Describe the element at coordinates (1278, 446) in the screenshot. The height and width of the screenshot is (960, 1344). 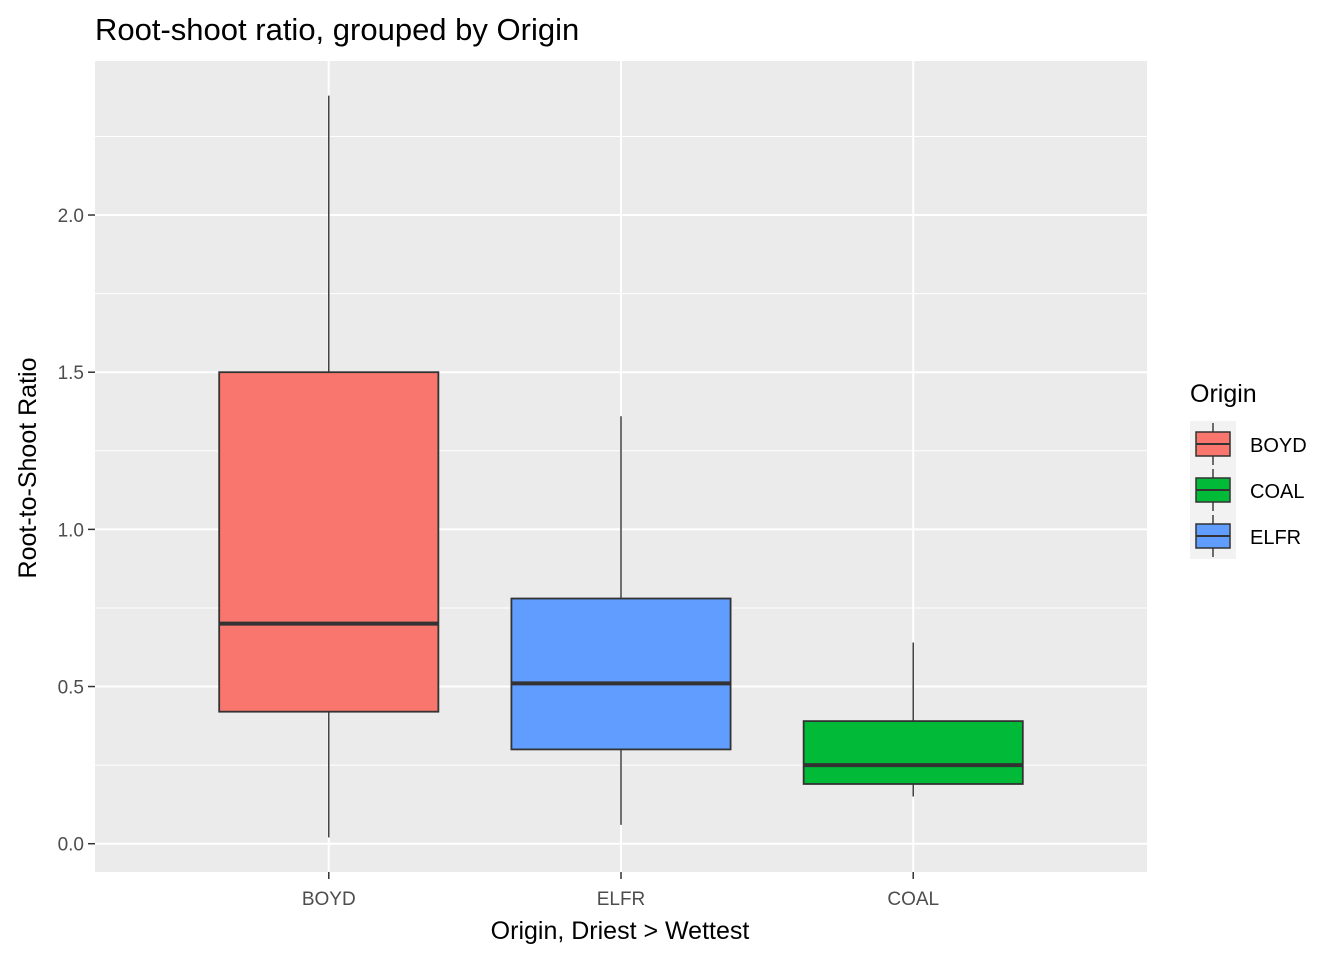
I see `legend-label: BOYD` at that location.